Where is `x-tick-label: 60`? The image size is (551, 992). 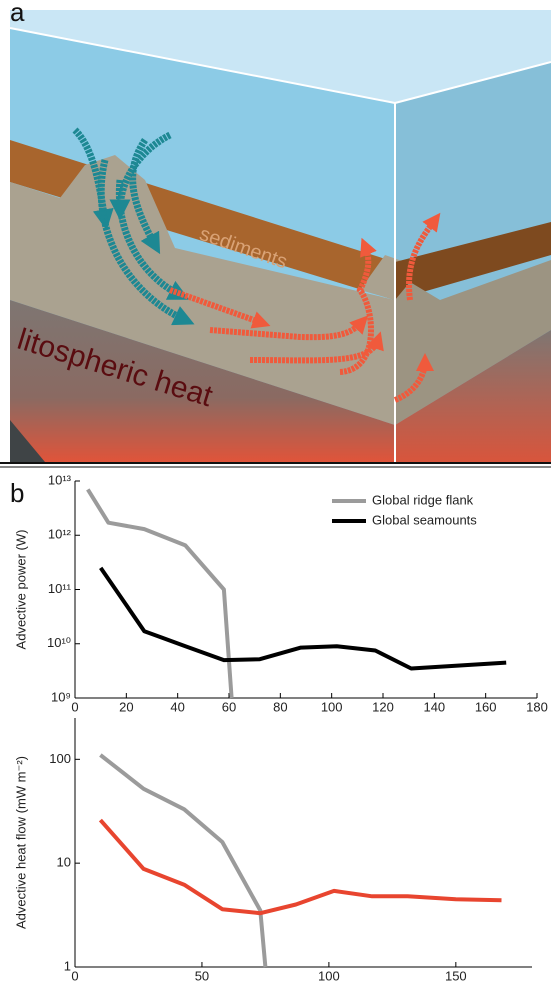
x-tick-label: 60 is located at coordinates (229, 706).